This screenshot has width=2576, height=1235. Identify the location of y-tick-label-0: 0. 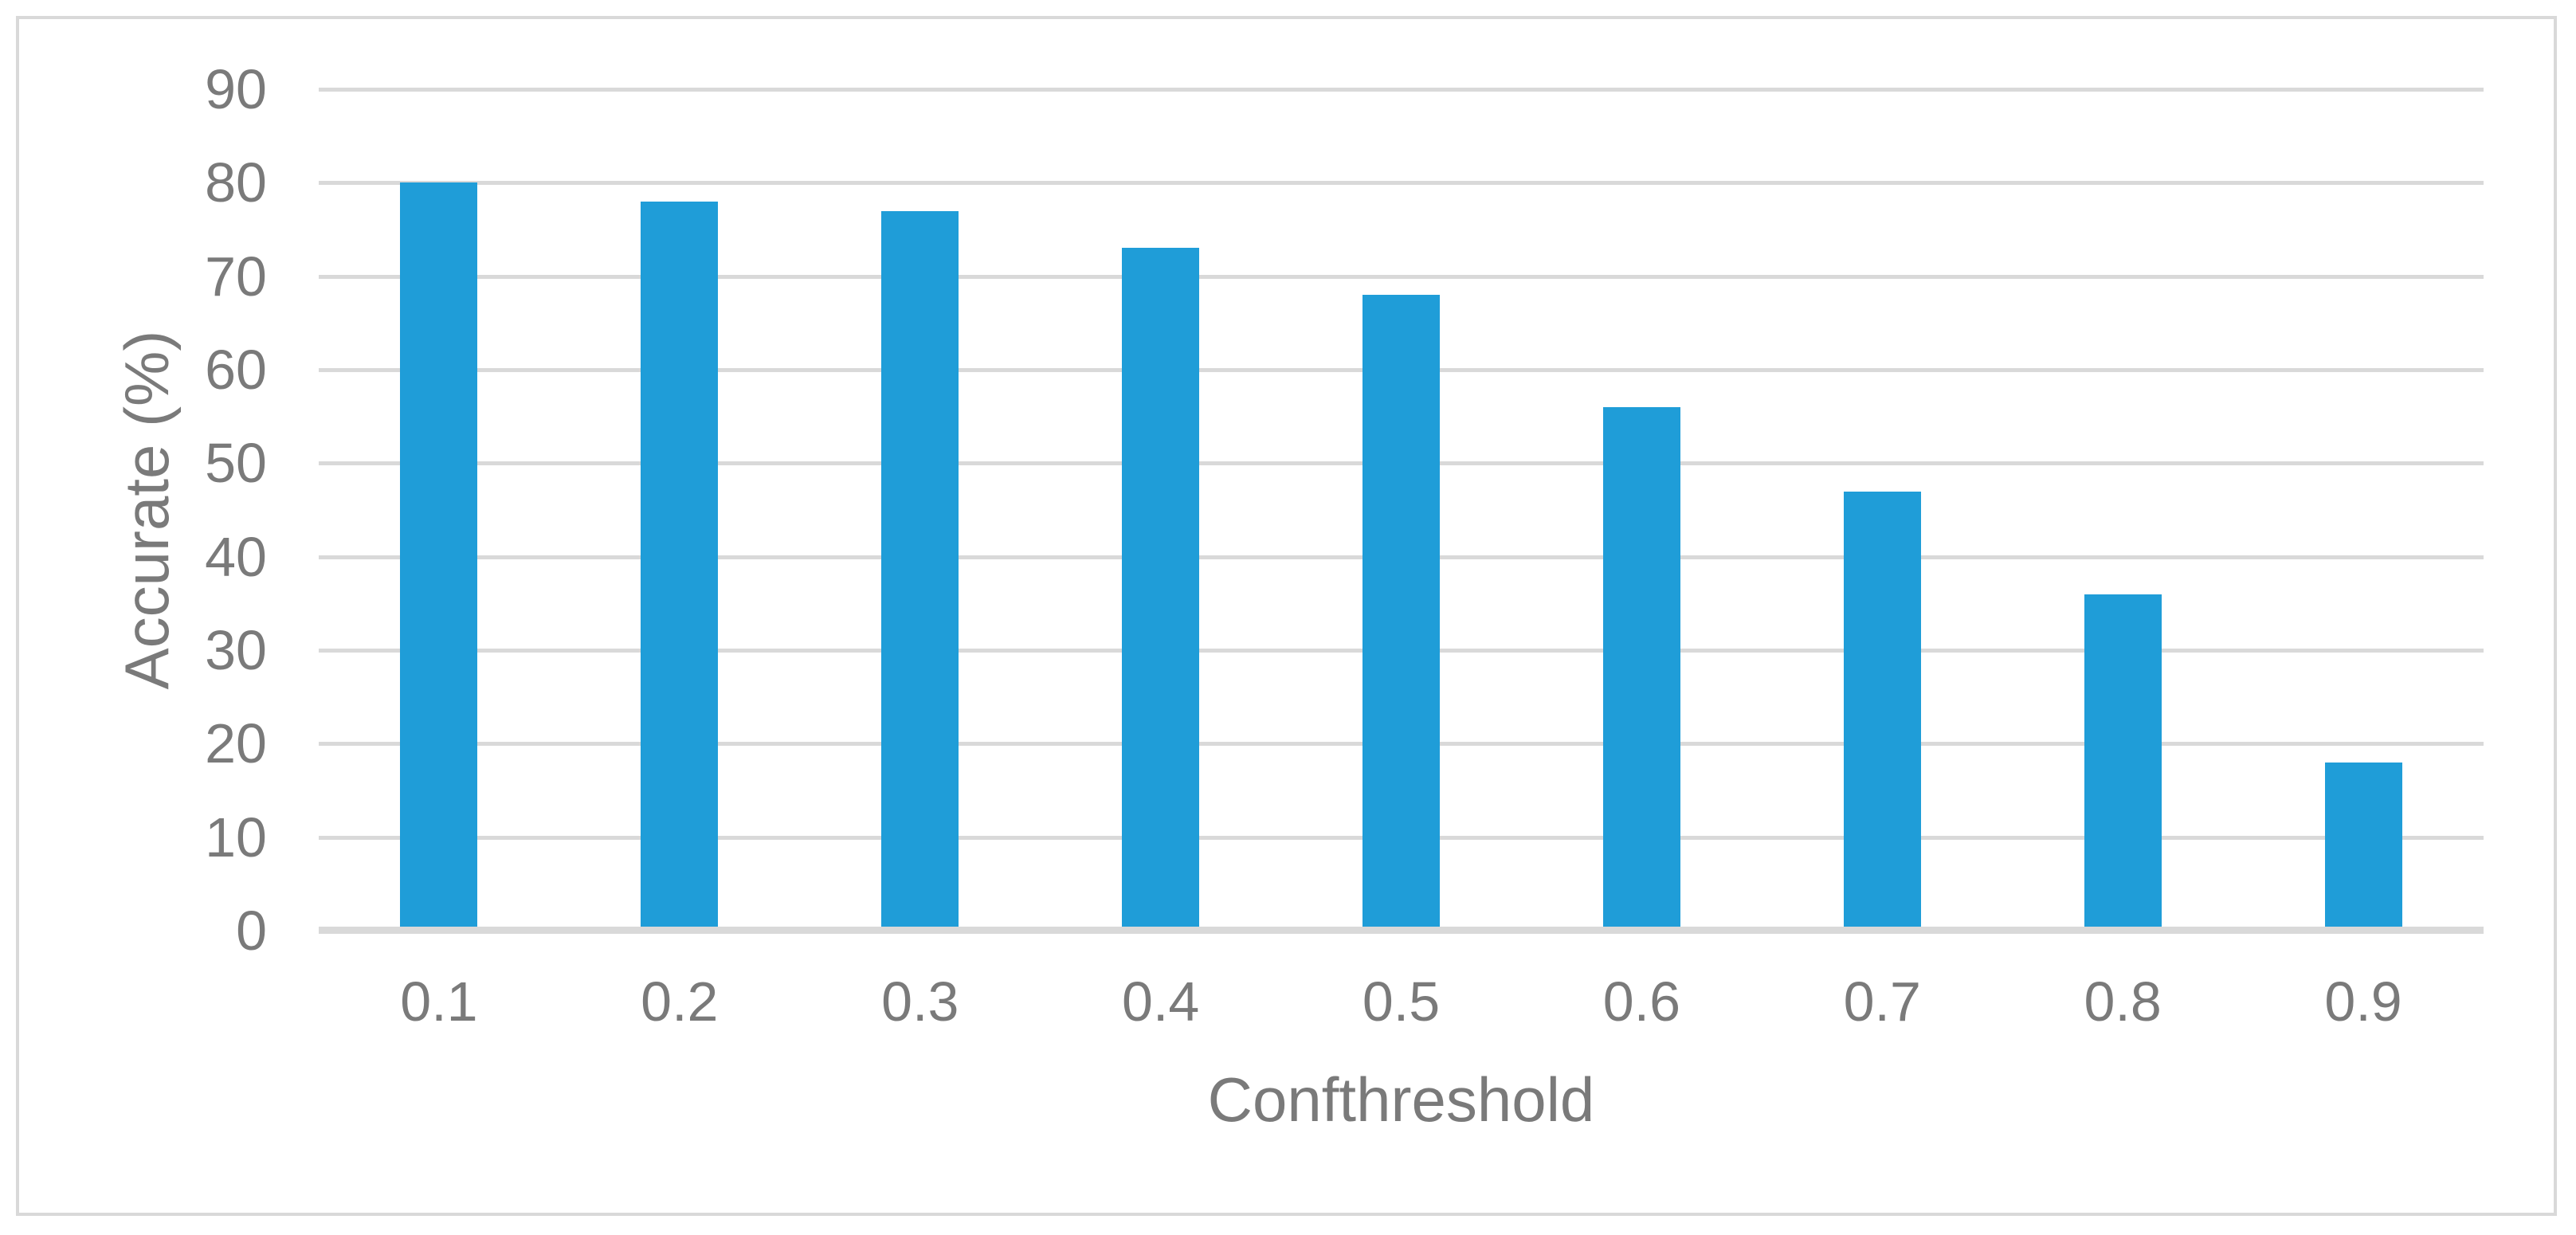
(251, 931).